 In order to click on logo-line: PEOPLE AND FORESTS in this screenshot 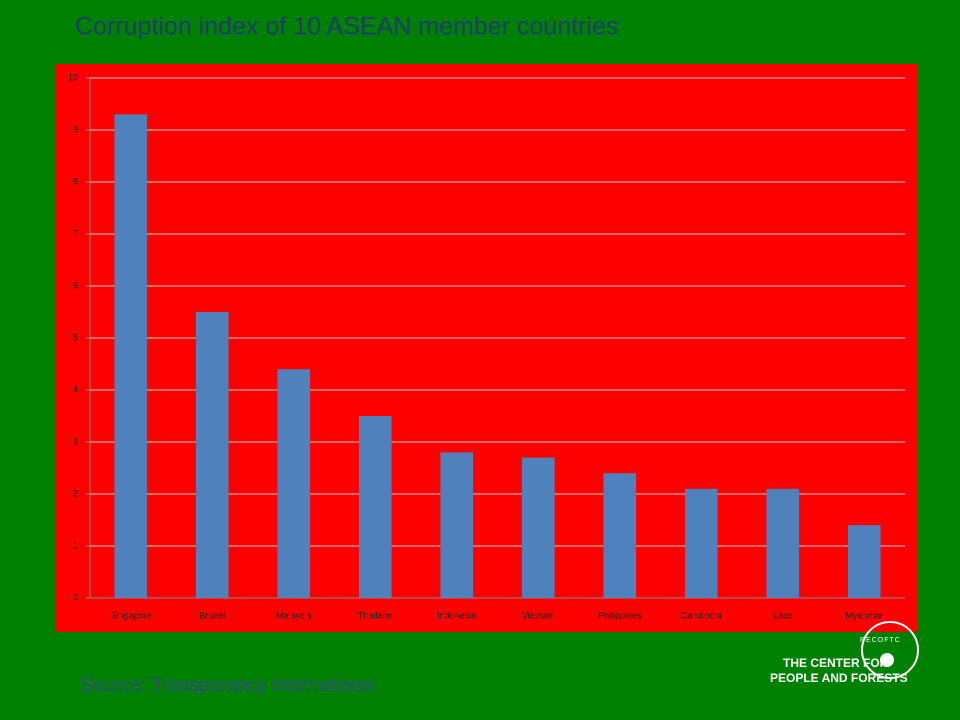, I will do `click(839, 678)`.